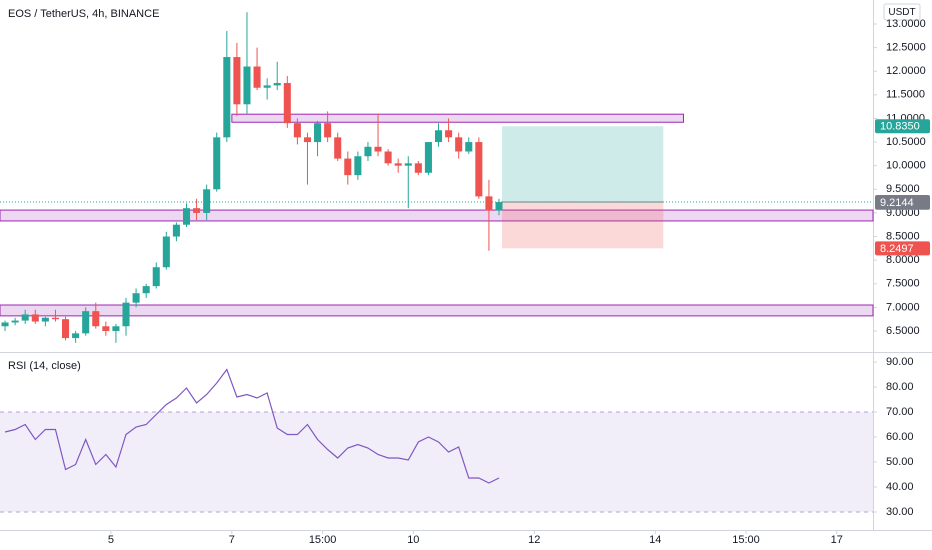 The height and width of the screenshot is (550, 932). I want to click on price-label: 9.2144, so click(897, 203).